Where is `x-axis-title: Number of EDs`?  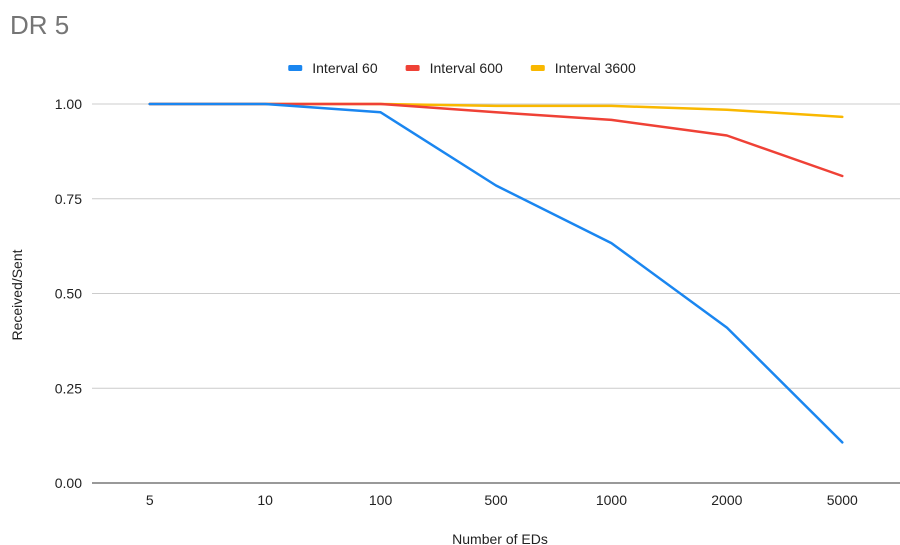 x-axis-title: Number of EDs is located at coordinates (500, 538).